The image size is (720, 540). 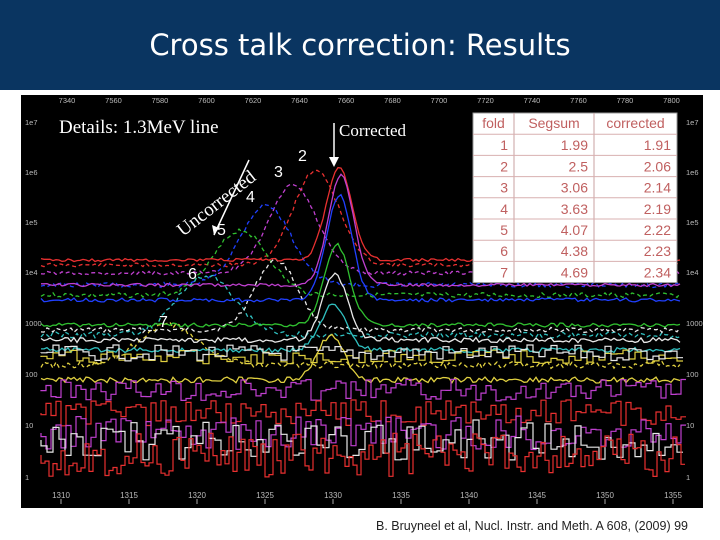 I want to click on y-tick-label-left: 10, so click(x=29, y=425).